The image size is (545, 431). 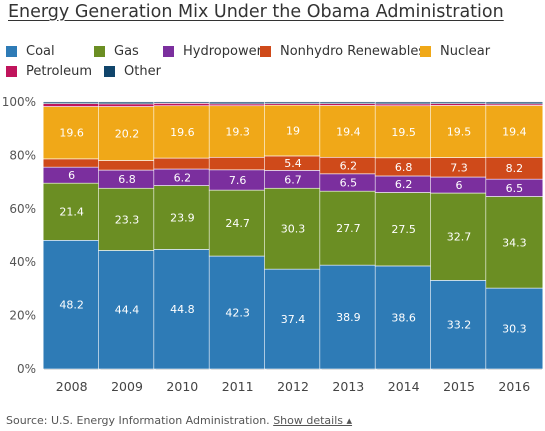 I want to click on data-label: 23.9, so click(x=182, y=217).